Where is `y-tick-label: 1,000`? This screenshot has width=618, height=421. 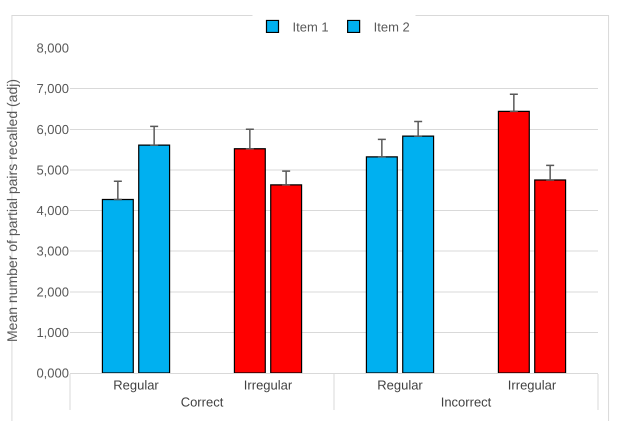
y-tick-label: 1,000 is located at coordinates (52, 332).